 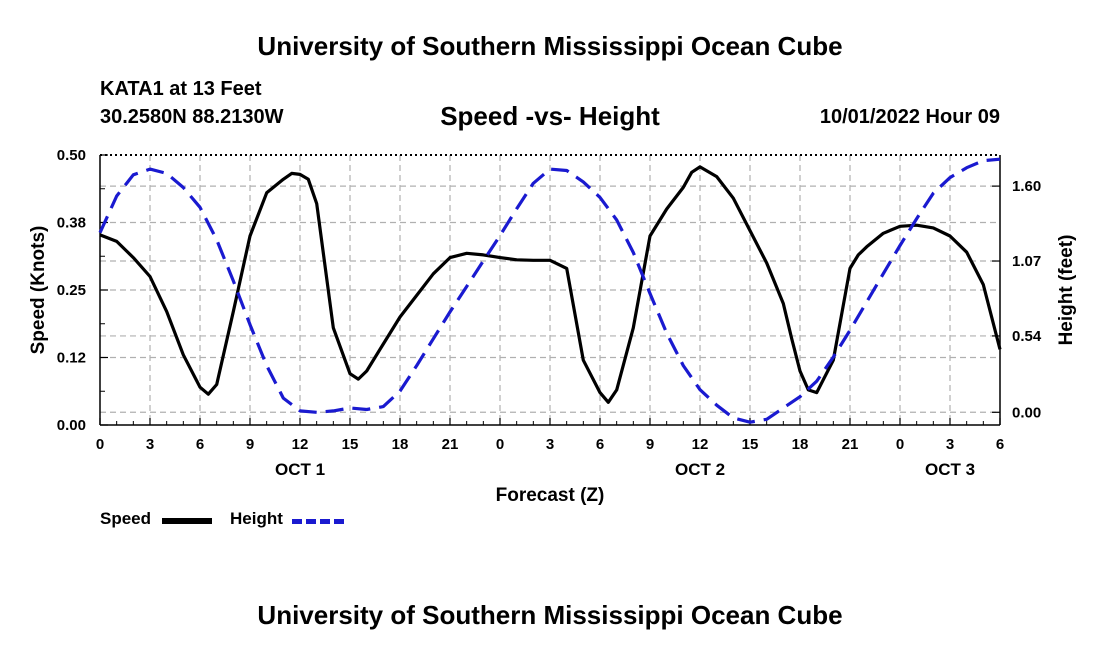 What do you see at coordinates (1026, 261) in the screenshot?
I see `y2-tick-label: 1.07` at bounding box center [1026, 261].